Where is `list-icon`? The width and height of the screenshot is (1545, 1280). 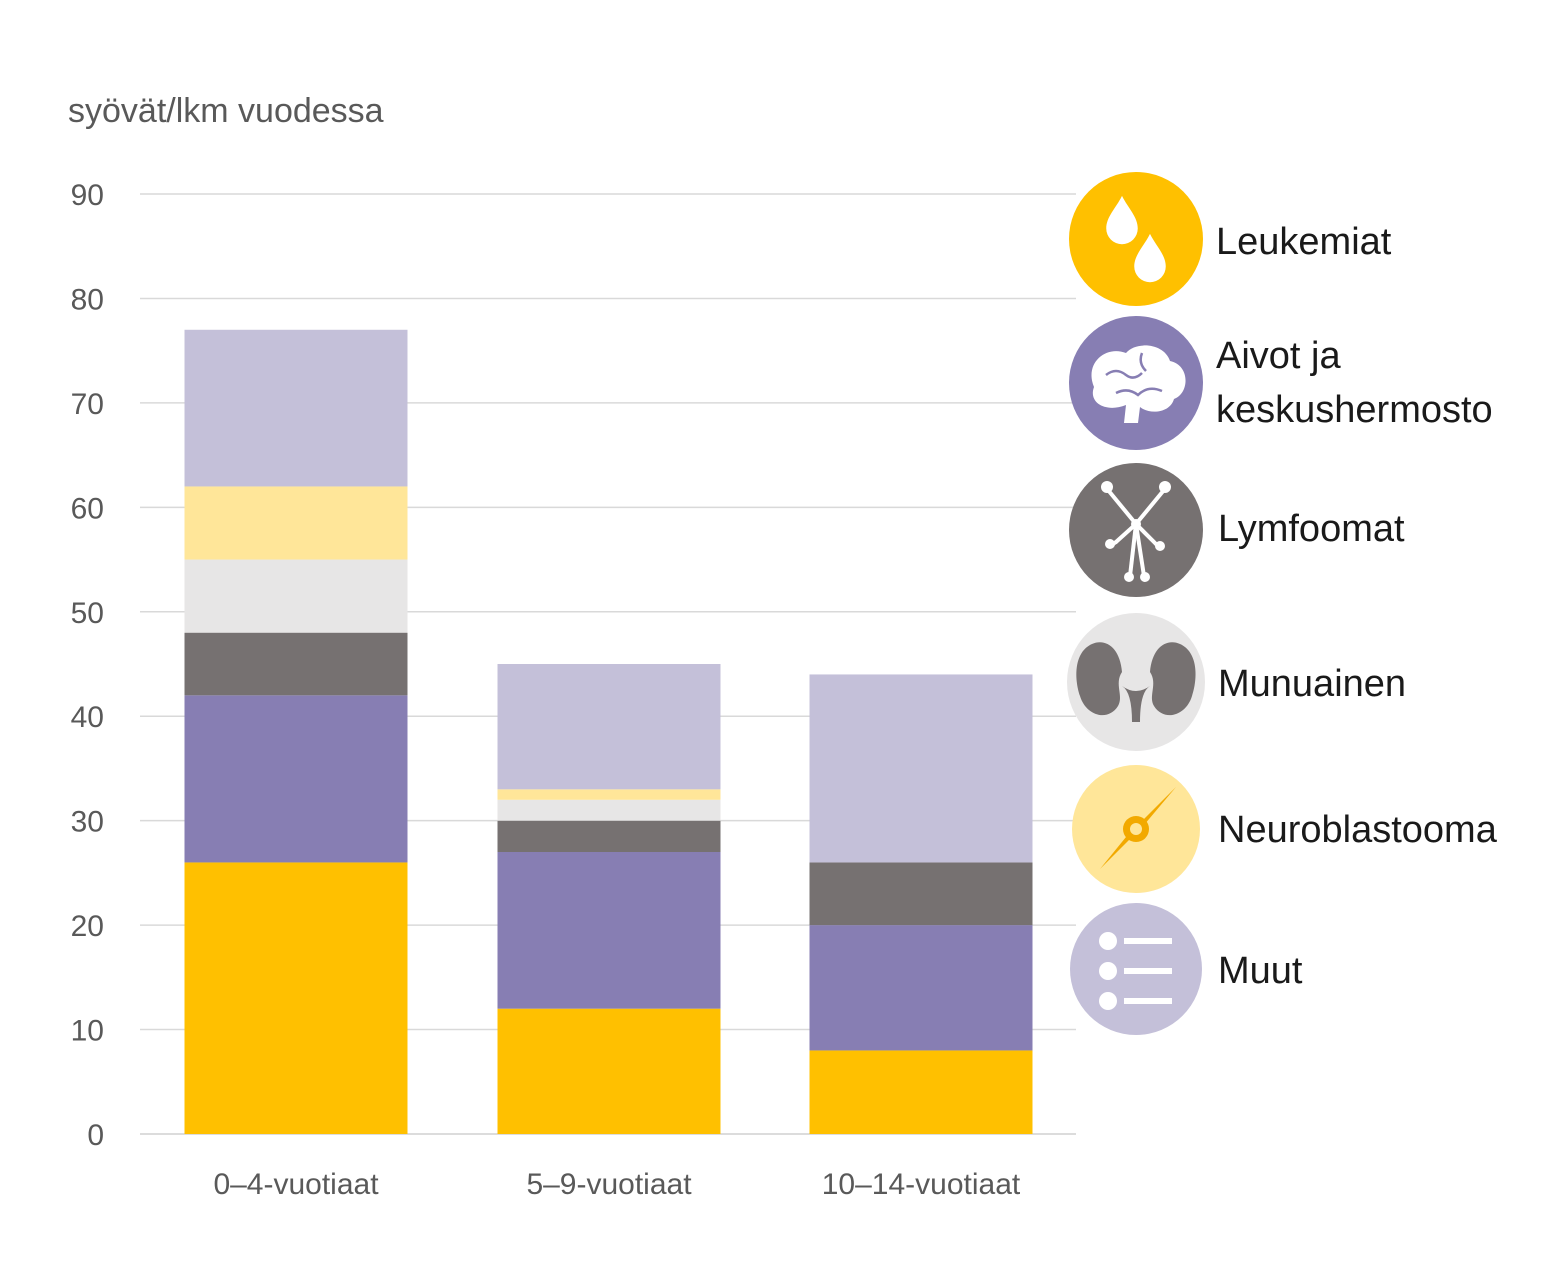 list-icon is located at coordinates (1136, 969).